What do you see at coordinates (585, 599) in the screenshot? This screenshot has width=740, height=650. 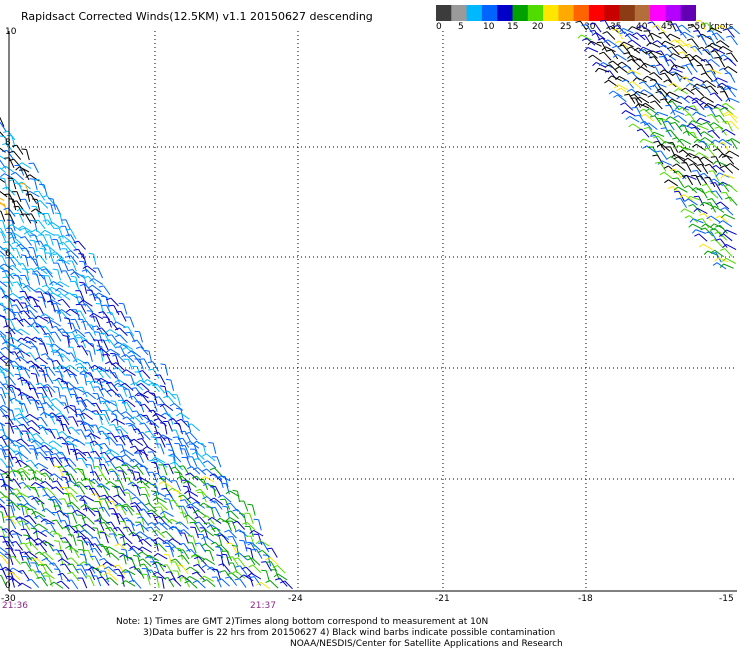 I see `lon-label-minus18: -18` at bounding box center [585, 599].